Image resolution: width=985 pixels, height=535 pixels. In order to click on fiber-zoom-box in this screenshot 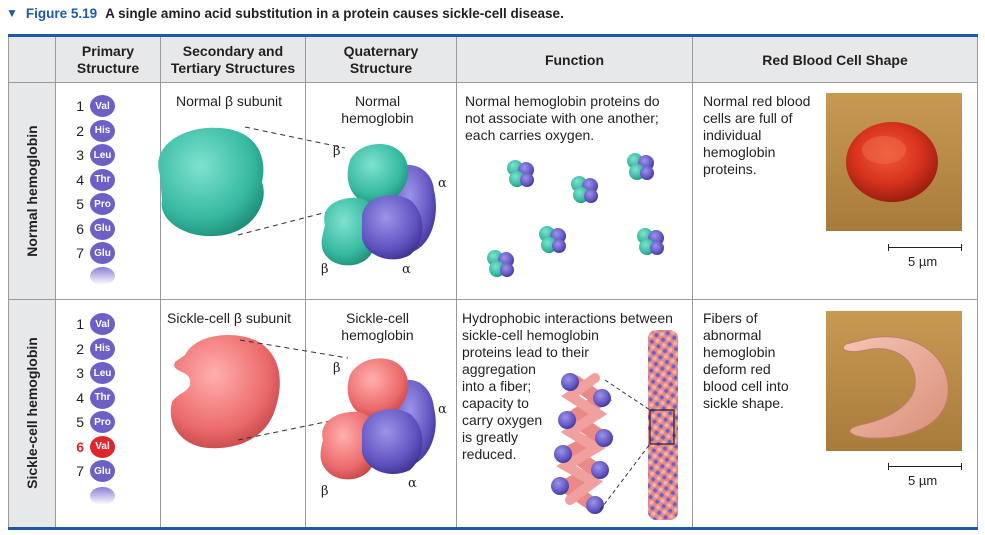, I will do `click(662, 427)`.